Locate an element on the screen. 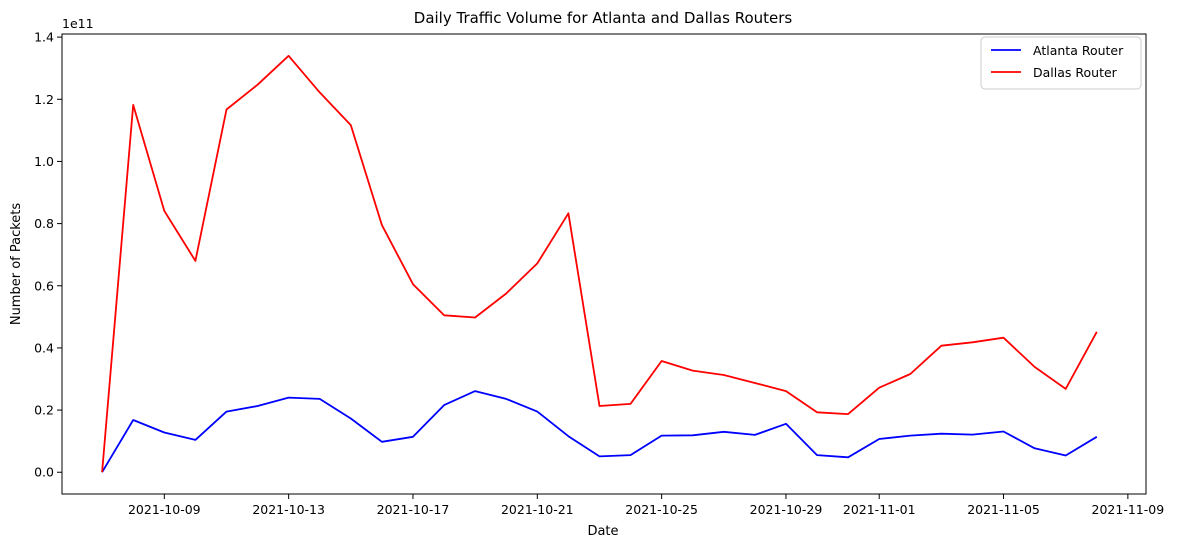  x-tick-label: 2021-10-21 is located at coordinates (537, 509).